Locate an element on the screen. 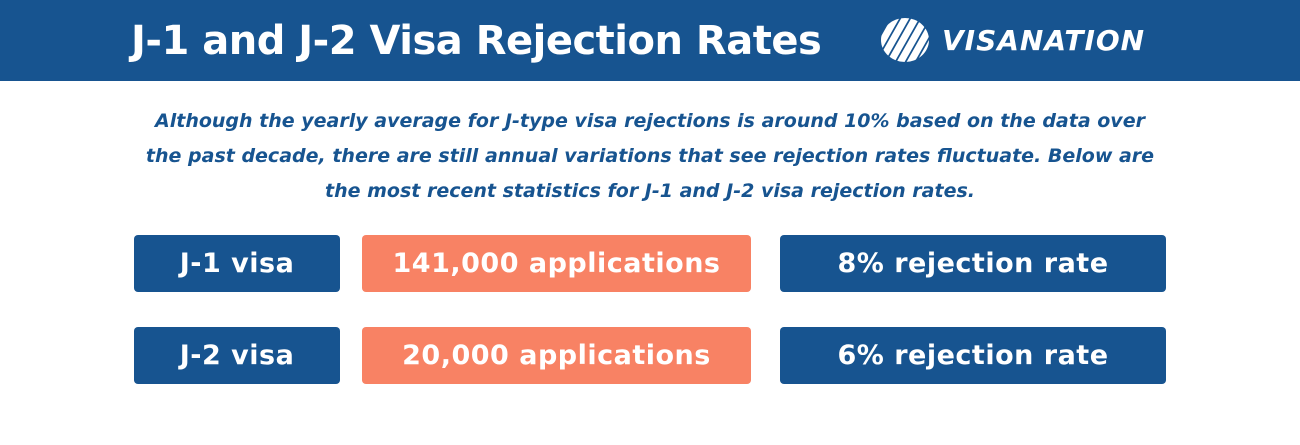 Image resolution: width=1300 pixels, height=445 pixels. j2-visa-label: J-2 visa is located at coordinates (237, 355).